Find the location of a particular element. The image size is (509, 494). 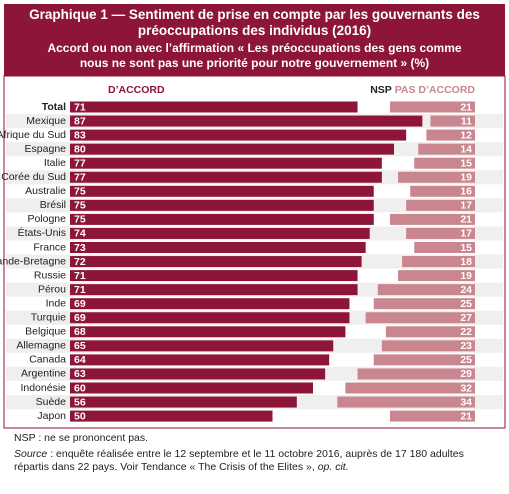

category-label: Afrique du Sud is located at coordinates (33, 135).